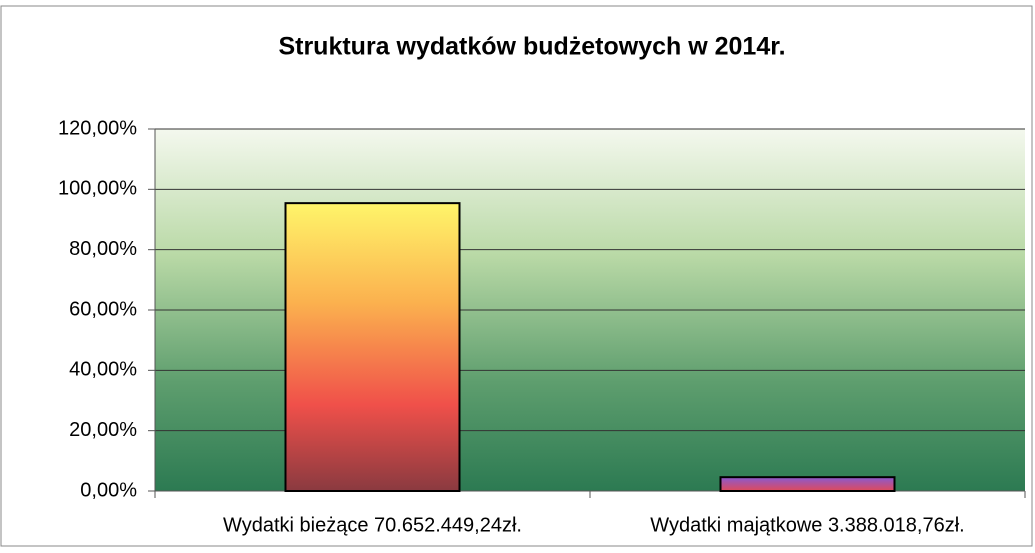  Describe the element at coordinates (807, 525) in the screenshot. I see `x-tick-label: Wydatki majątkowe 3.388.018,76zł.` at that location.